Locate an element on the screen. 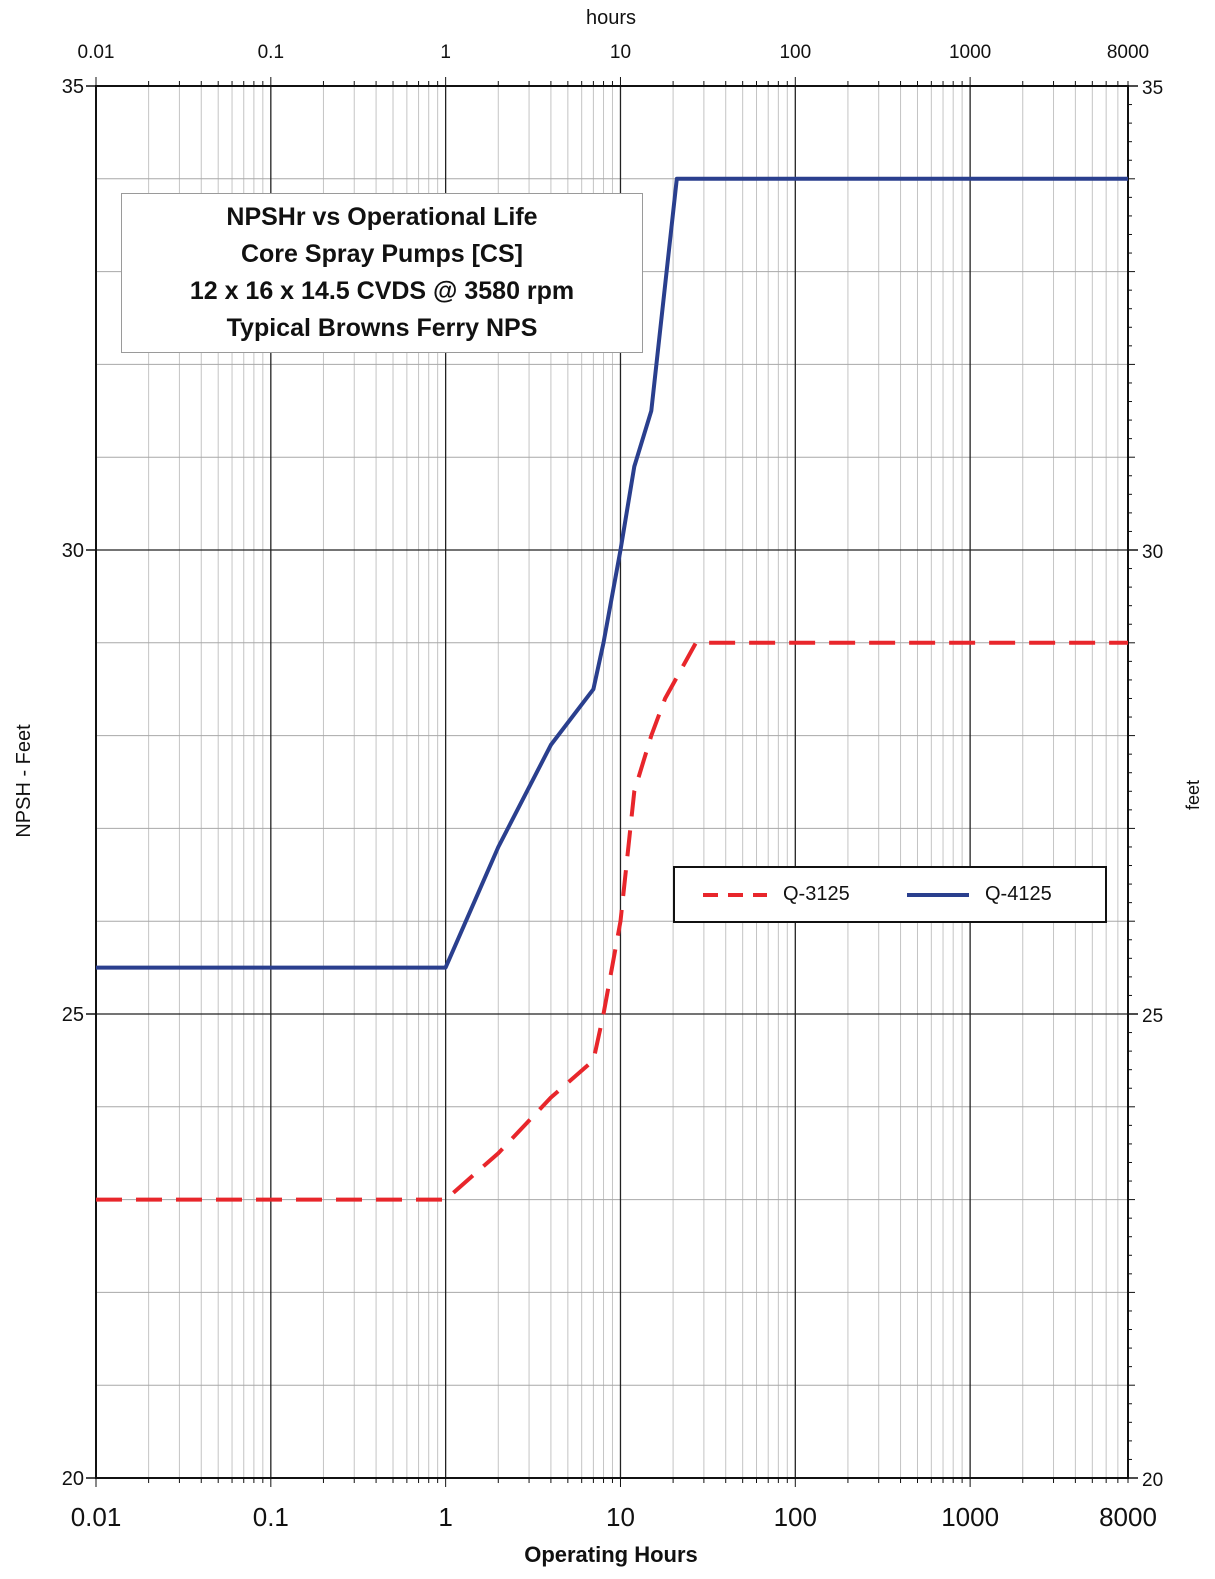 Image resolution: width=1215 pixels, height=1579 pixels. x-tick-label-top: 100 is located at coordinates (795, 52).